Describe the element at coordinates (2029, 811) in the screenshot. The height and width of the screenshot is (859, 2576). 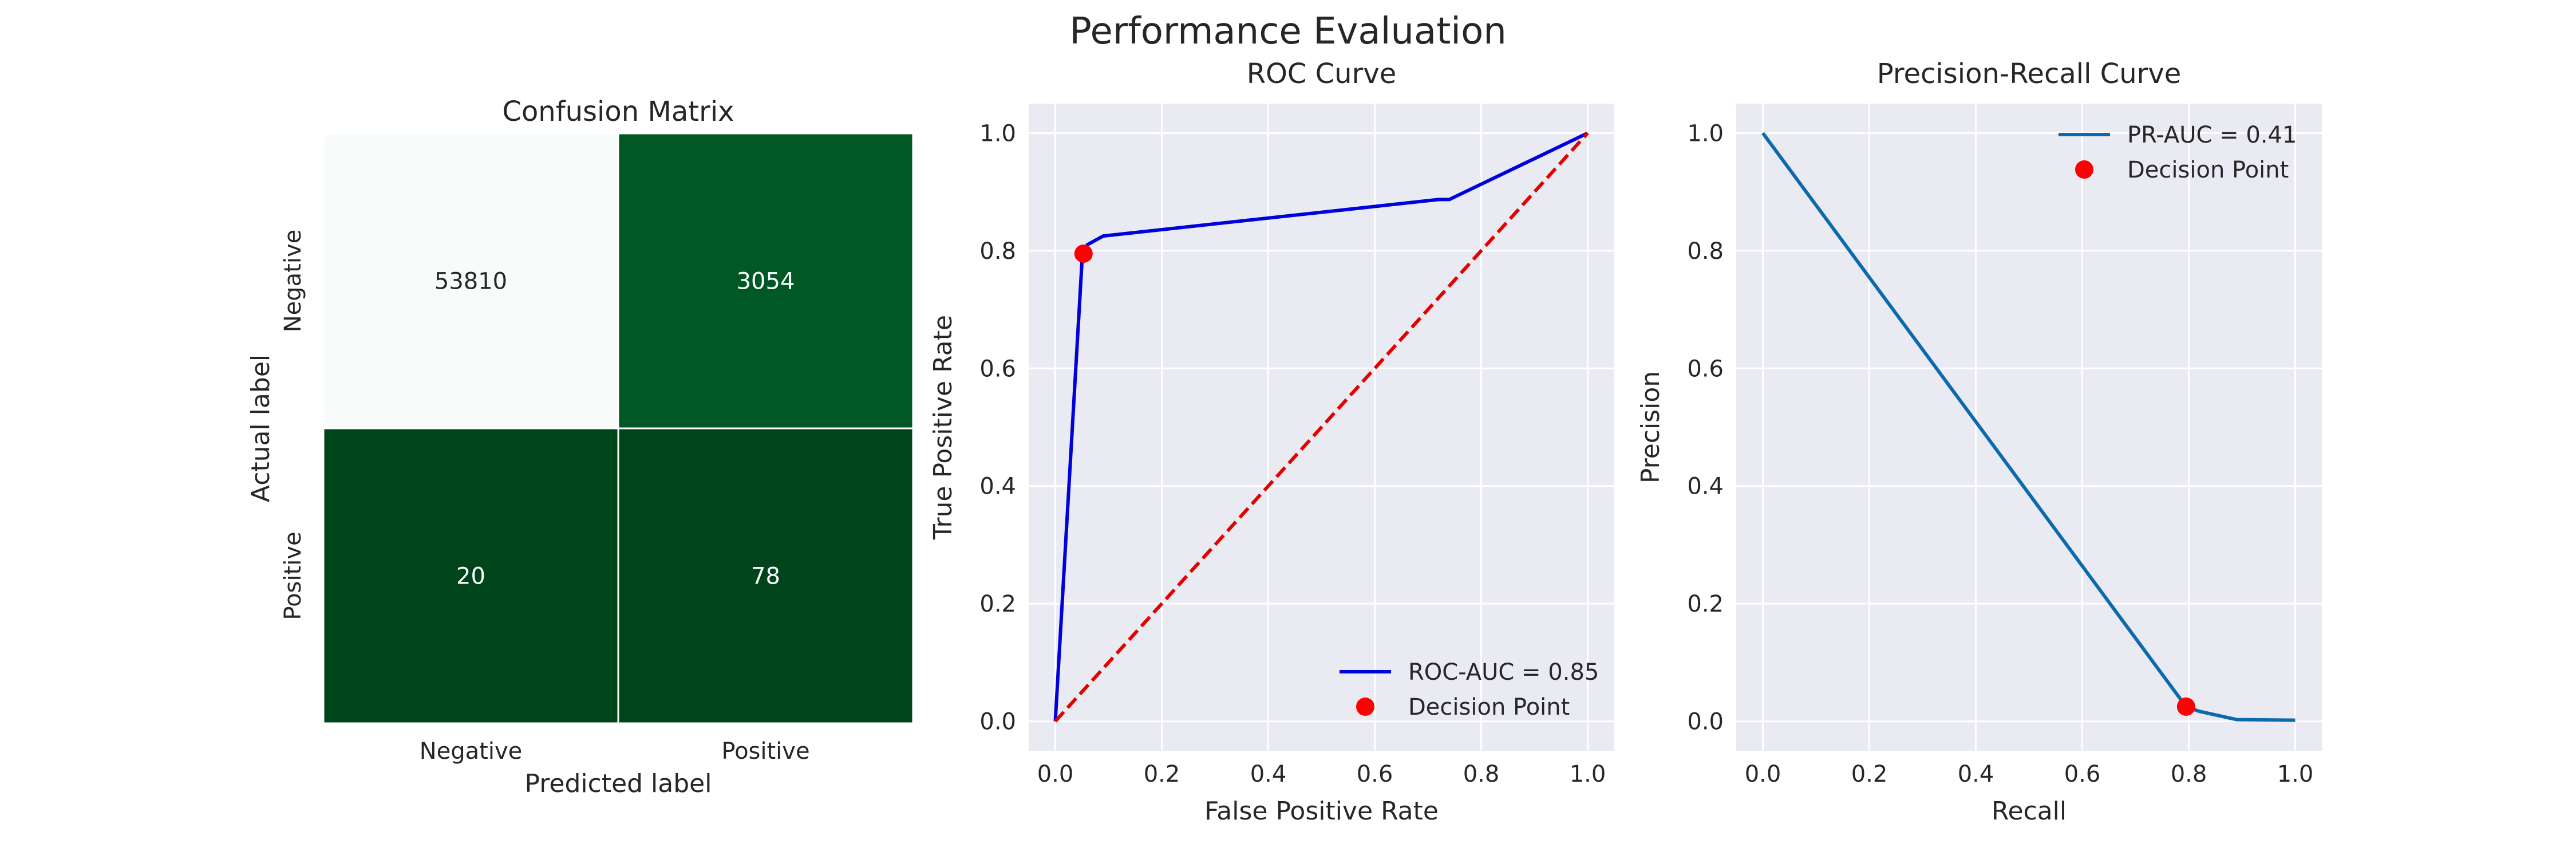
I see `x-axis-label: Recall` at that location.